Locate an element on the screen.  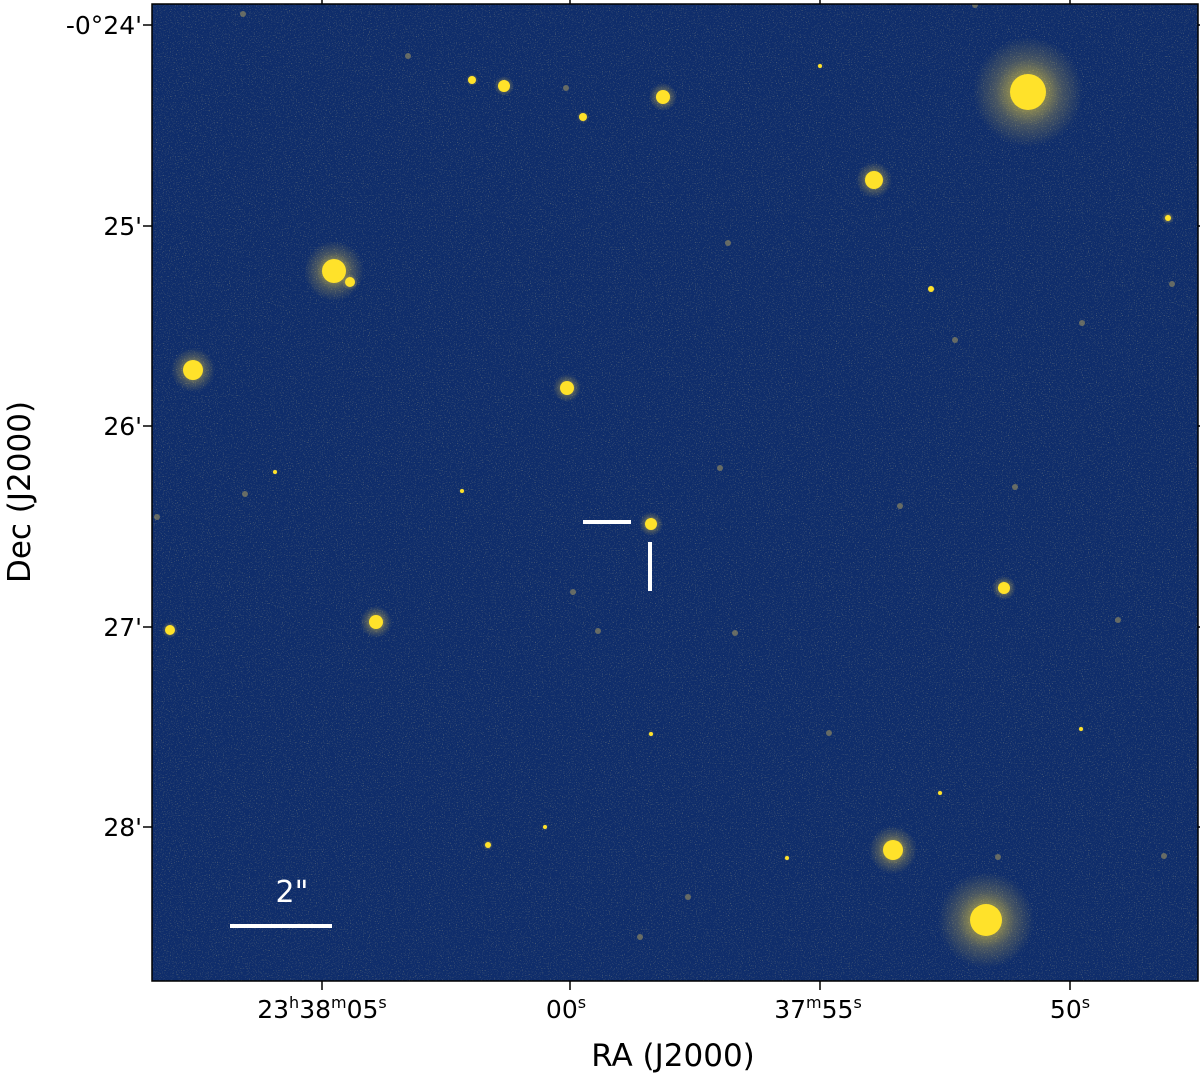
x-tick-label-0: 23h38m05s is located at coordinates (322, 1008).